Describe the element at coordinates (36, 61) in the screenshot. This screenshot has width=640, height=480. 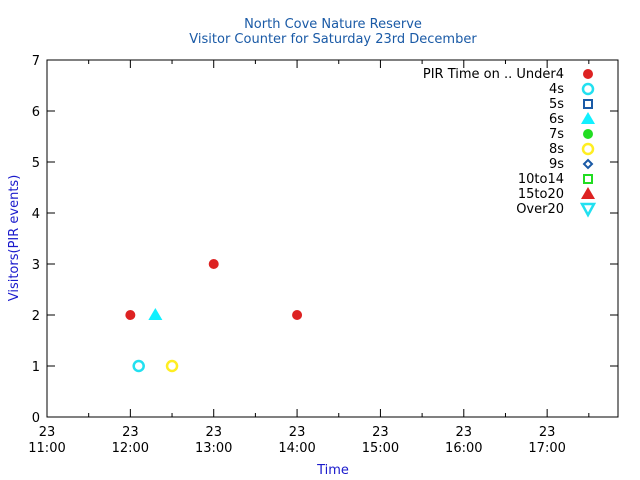
I see `y-tick-label: 7` at that location.